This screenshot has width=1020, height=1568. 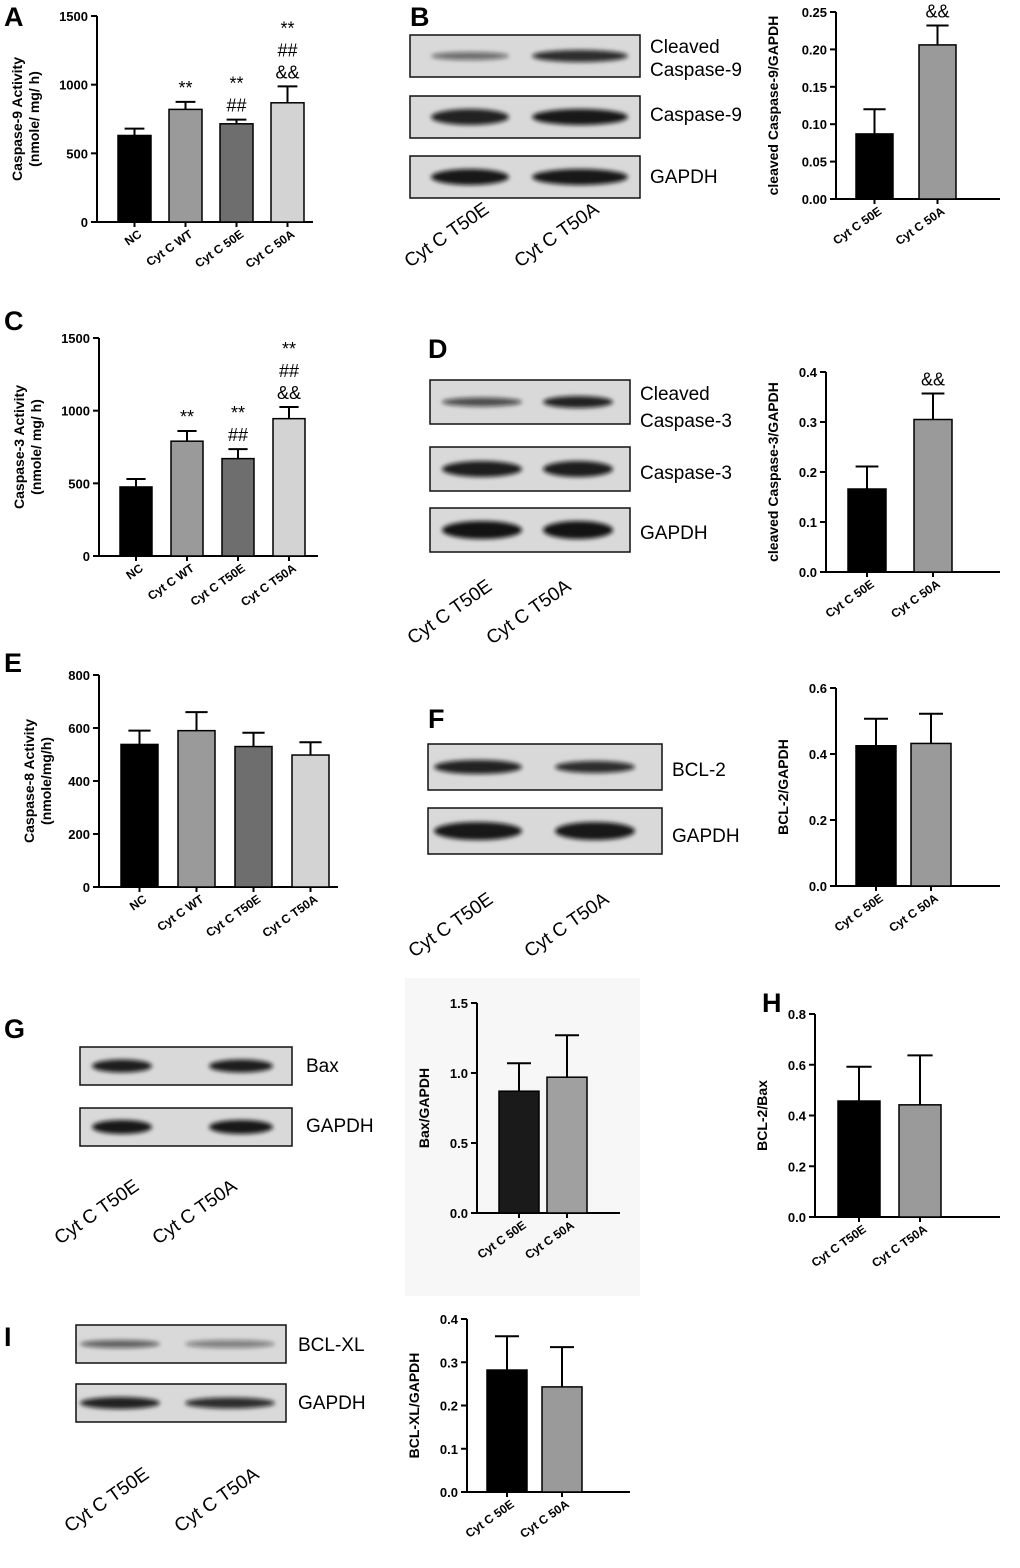 What do you see at coordinates (36, 447) in the screenshot?
I see `y-axis-label: (nmole/ mg/ h)` at bounding box center [36, 447].